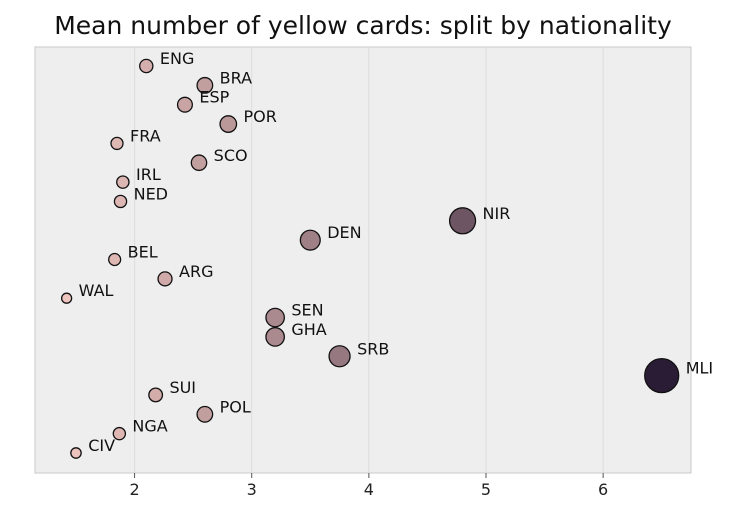  Describe the element at coordinates (214, 97) in the screenshot. I see `data-label-esp: ESP` at that location.